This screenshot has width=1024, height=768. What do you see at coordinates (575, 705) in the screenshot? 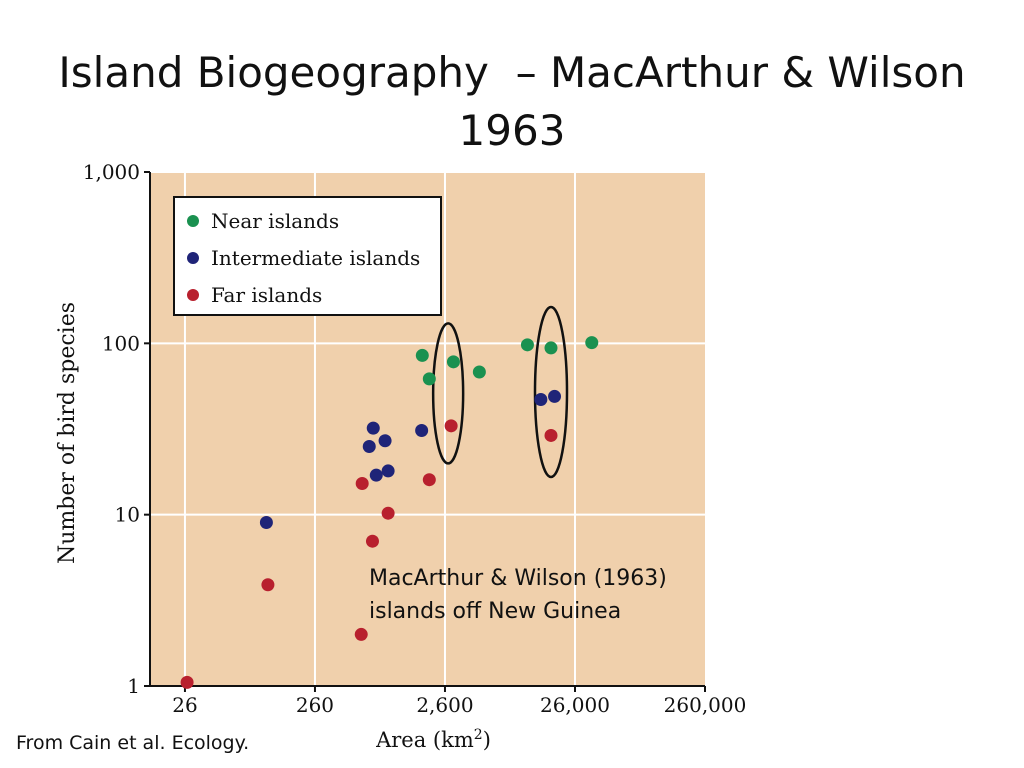
I see `x-tick-label: 26,000` at bounding box center [575, 705].